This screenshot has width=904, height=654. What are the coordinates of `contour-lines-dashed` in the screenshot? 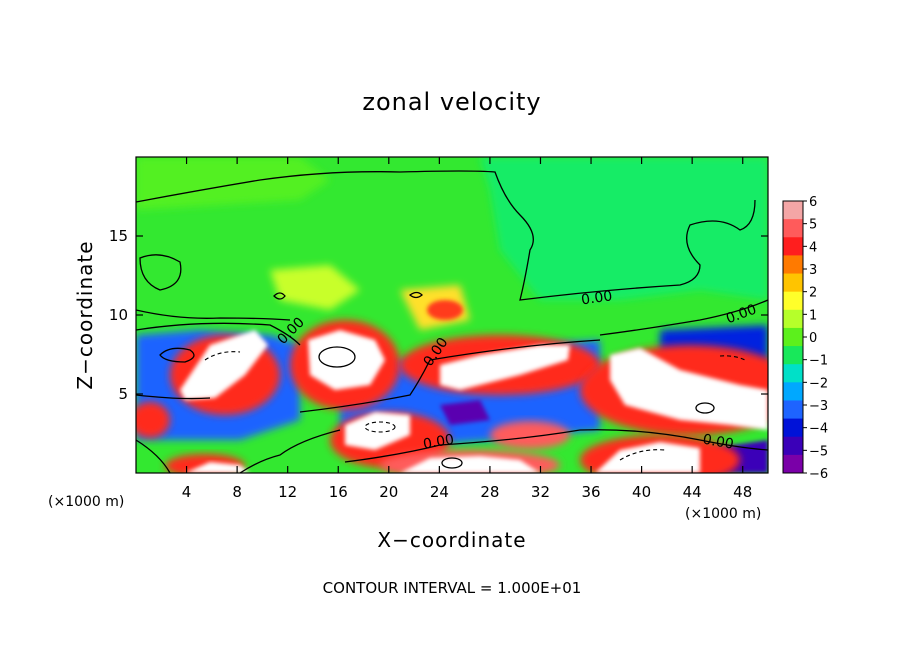 It's located at (475, 406).